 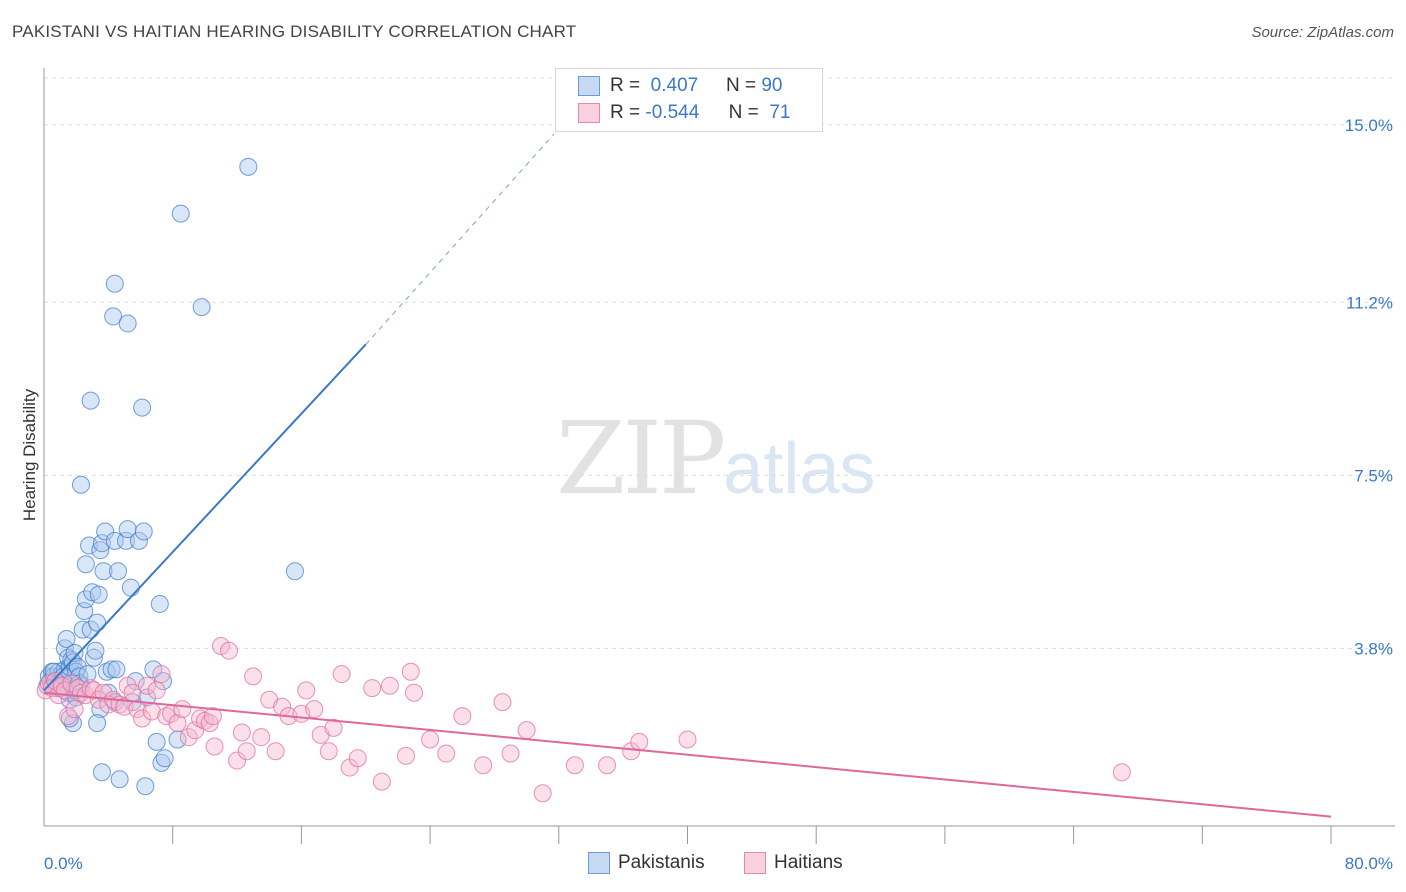 What do you see at coordinates (687, 754) in the screenshot?
I see `haitian-trend-line` at bounding box center [687, 754].